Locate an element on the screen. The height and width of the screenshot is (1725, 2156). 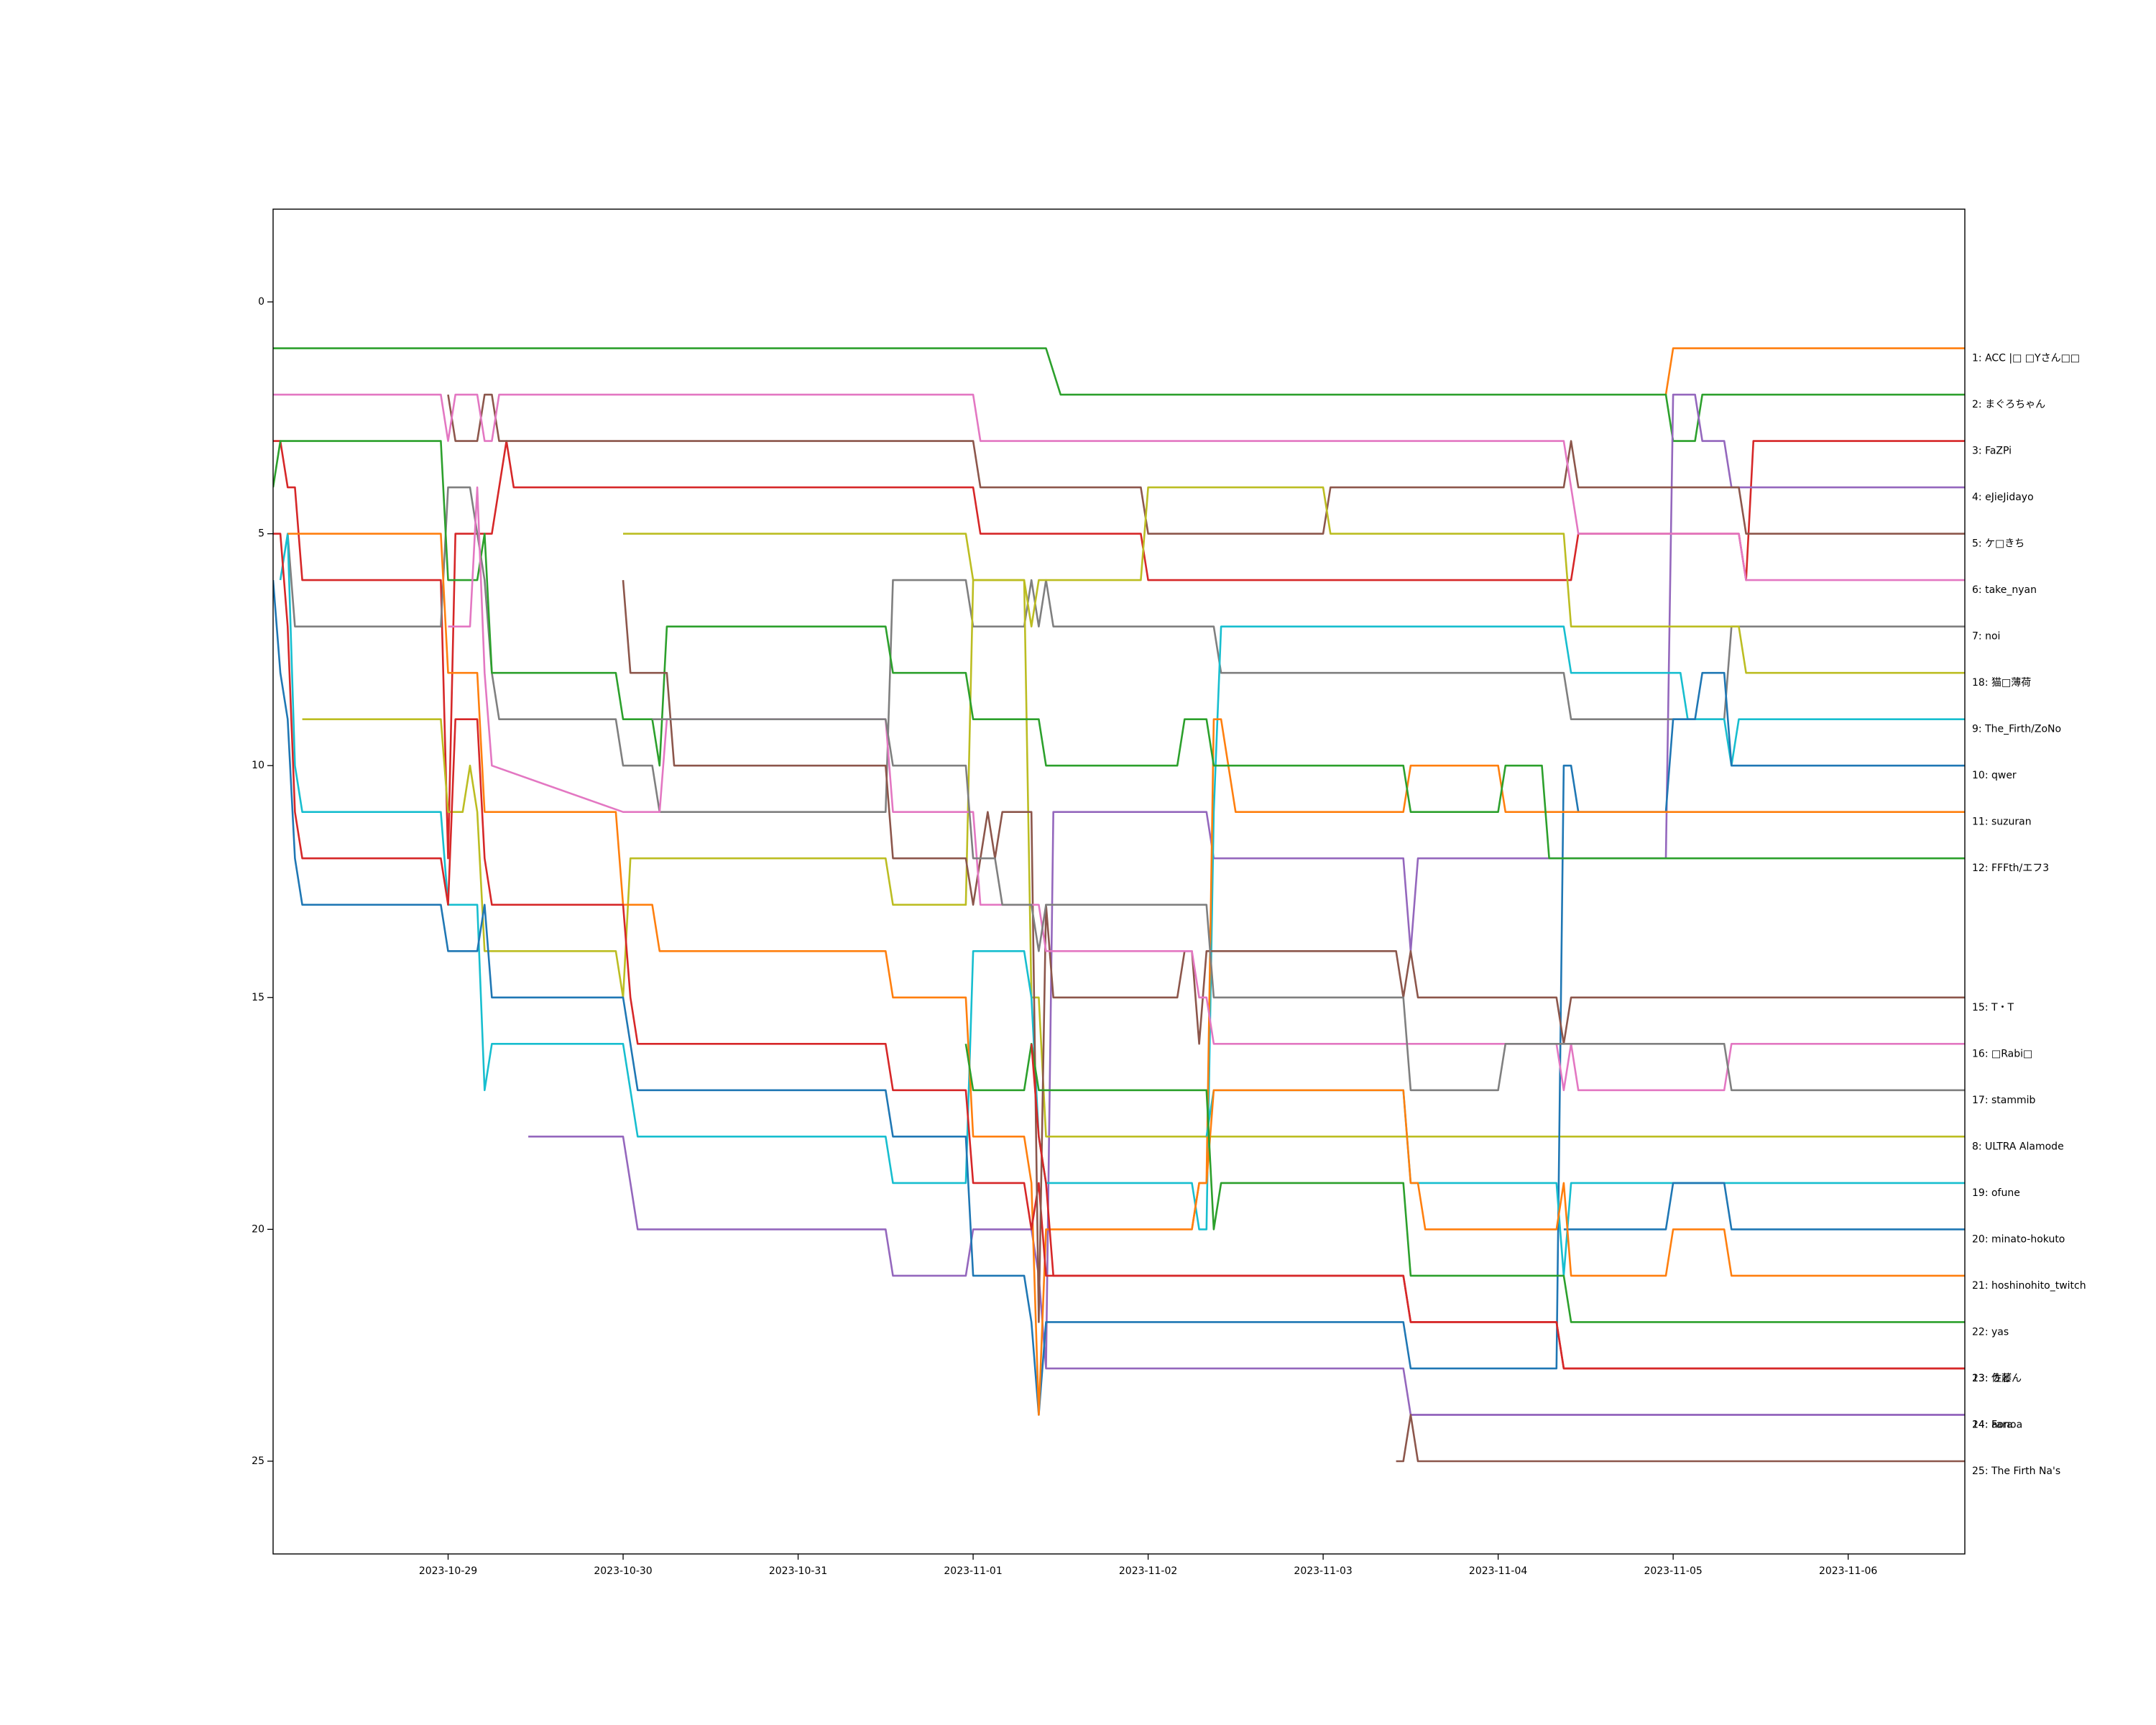
series-label-10: 10: qwer is located at coordinates (1994, 775).